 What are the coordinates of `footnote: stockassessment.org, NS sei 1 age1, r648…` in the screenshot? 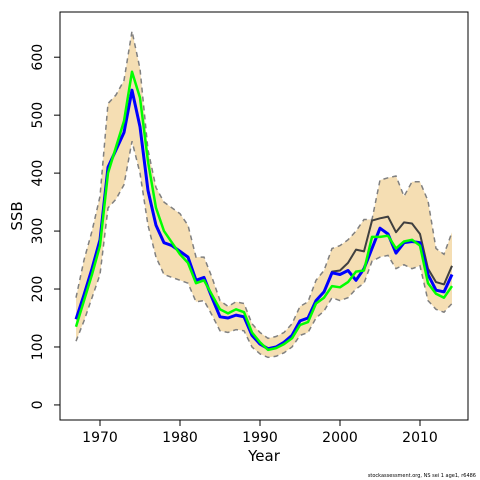 It's located at (422, 476).